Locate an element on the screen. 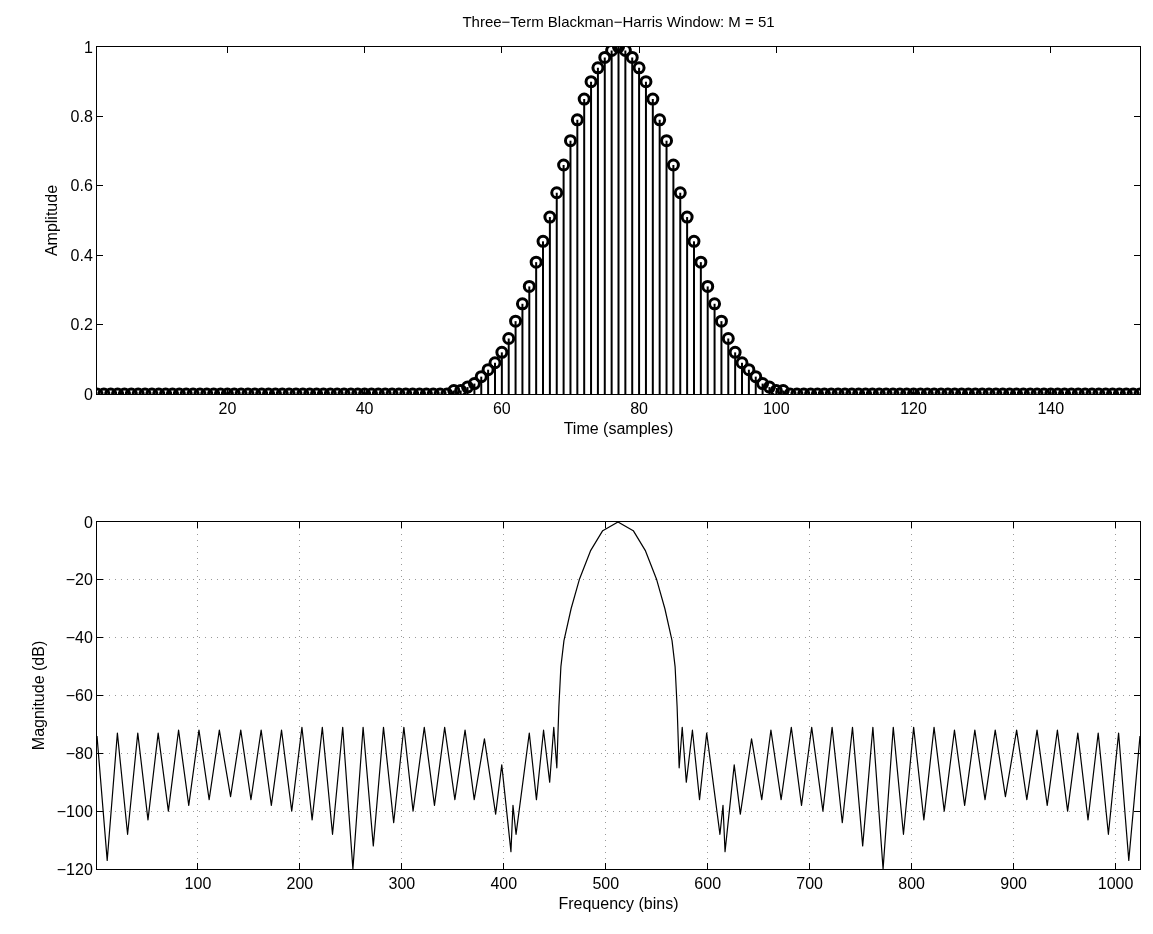 The height and width of the screenshot is (934, 1153). x-tick-label: 60 is located at coordinates (501, 409).